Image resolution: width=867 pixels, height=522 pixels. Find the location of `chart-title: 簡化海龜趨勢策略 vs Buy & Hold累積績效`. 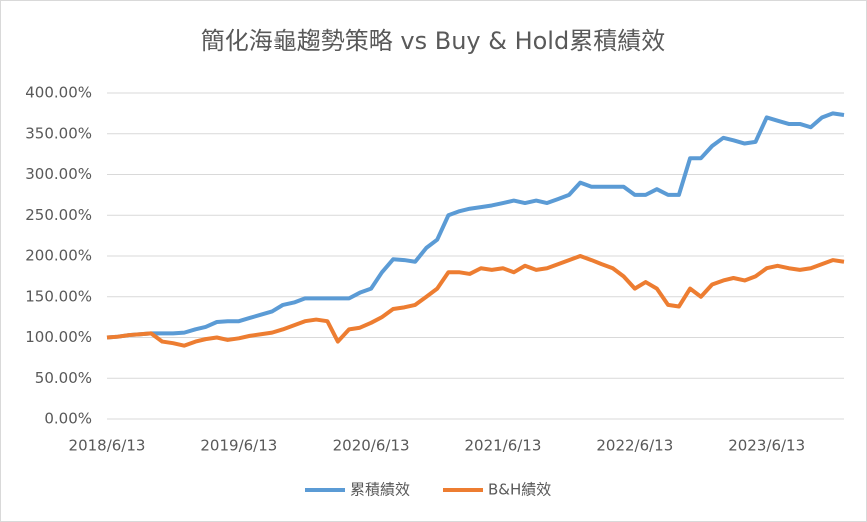

chart-title: 簡化海龜趨勢策略 vs Buy & Hold累積績效 is located at coordinates (433, 41).